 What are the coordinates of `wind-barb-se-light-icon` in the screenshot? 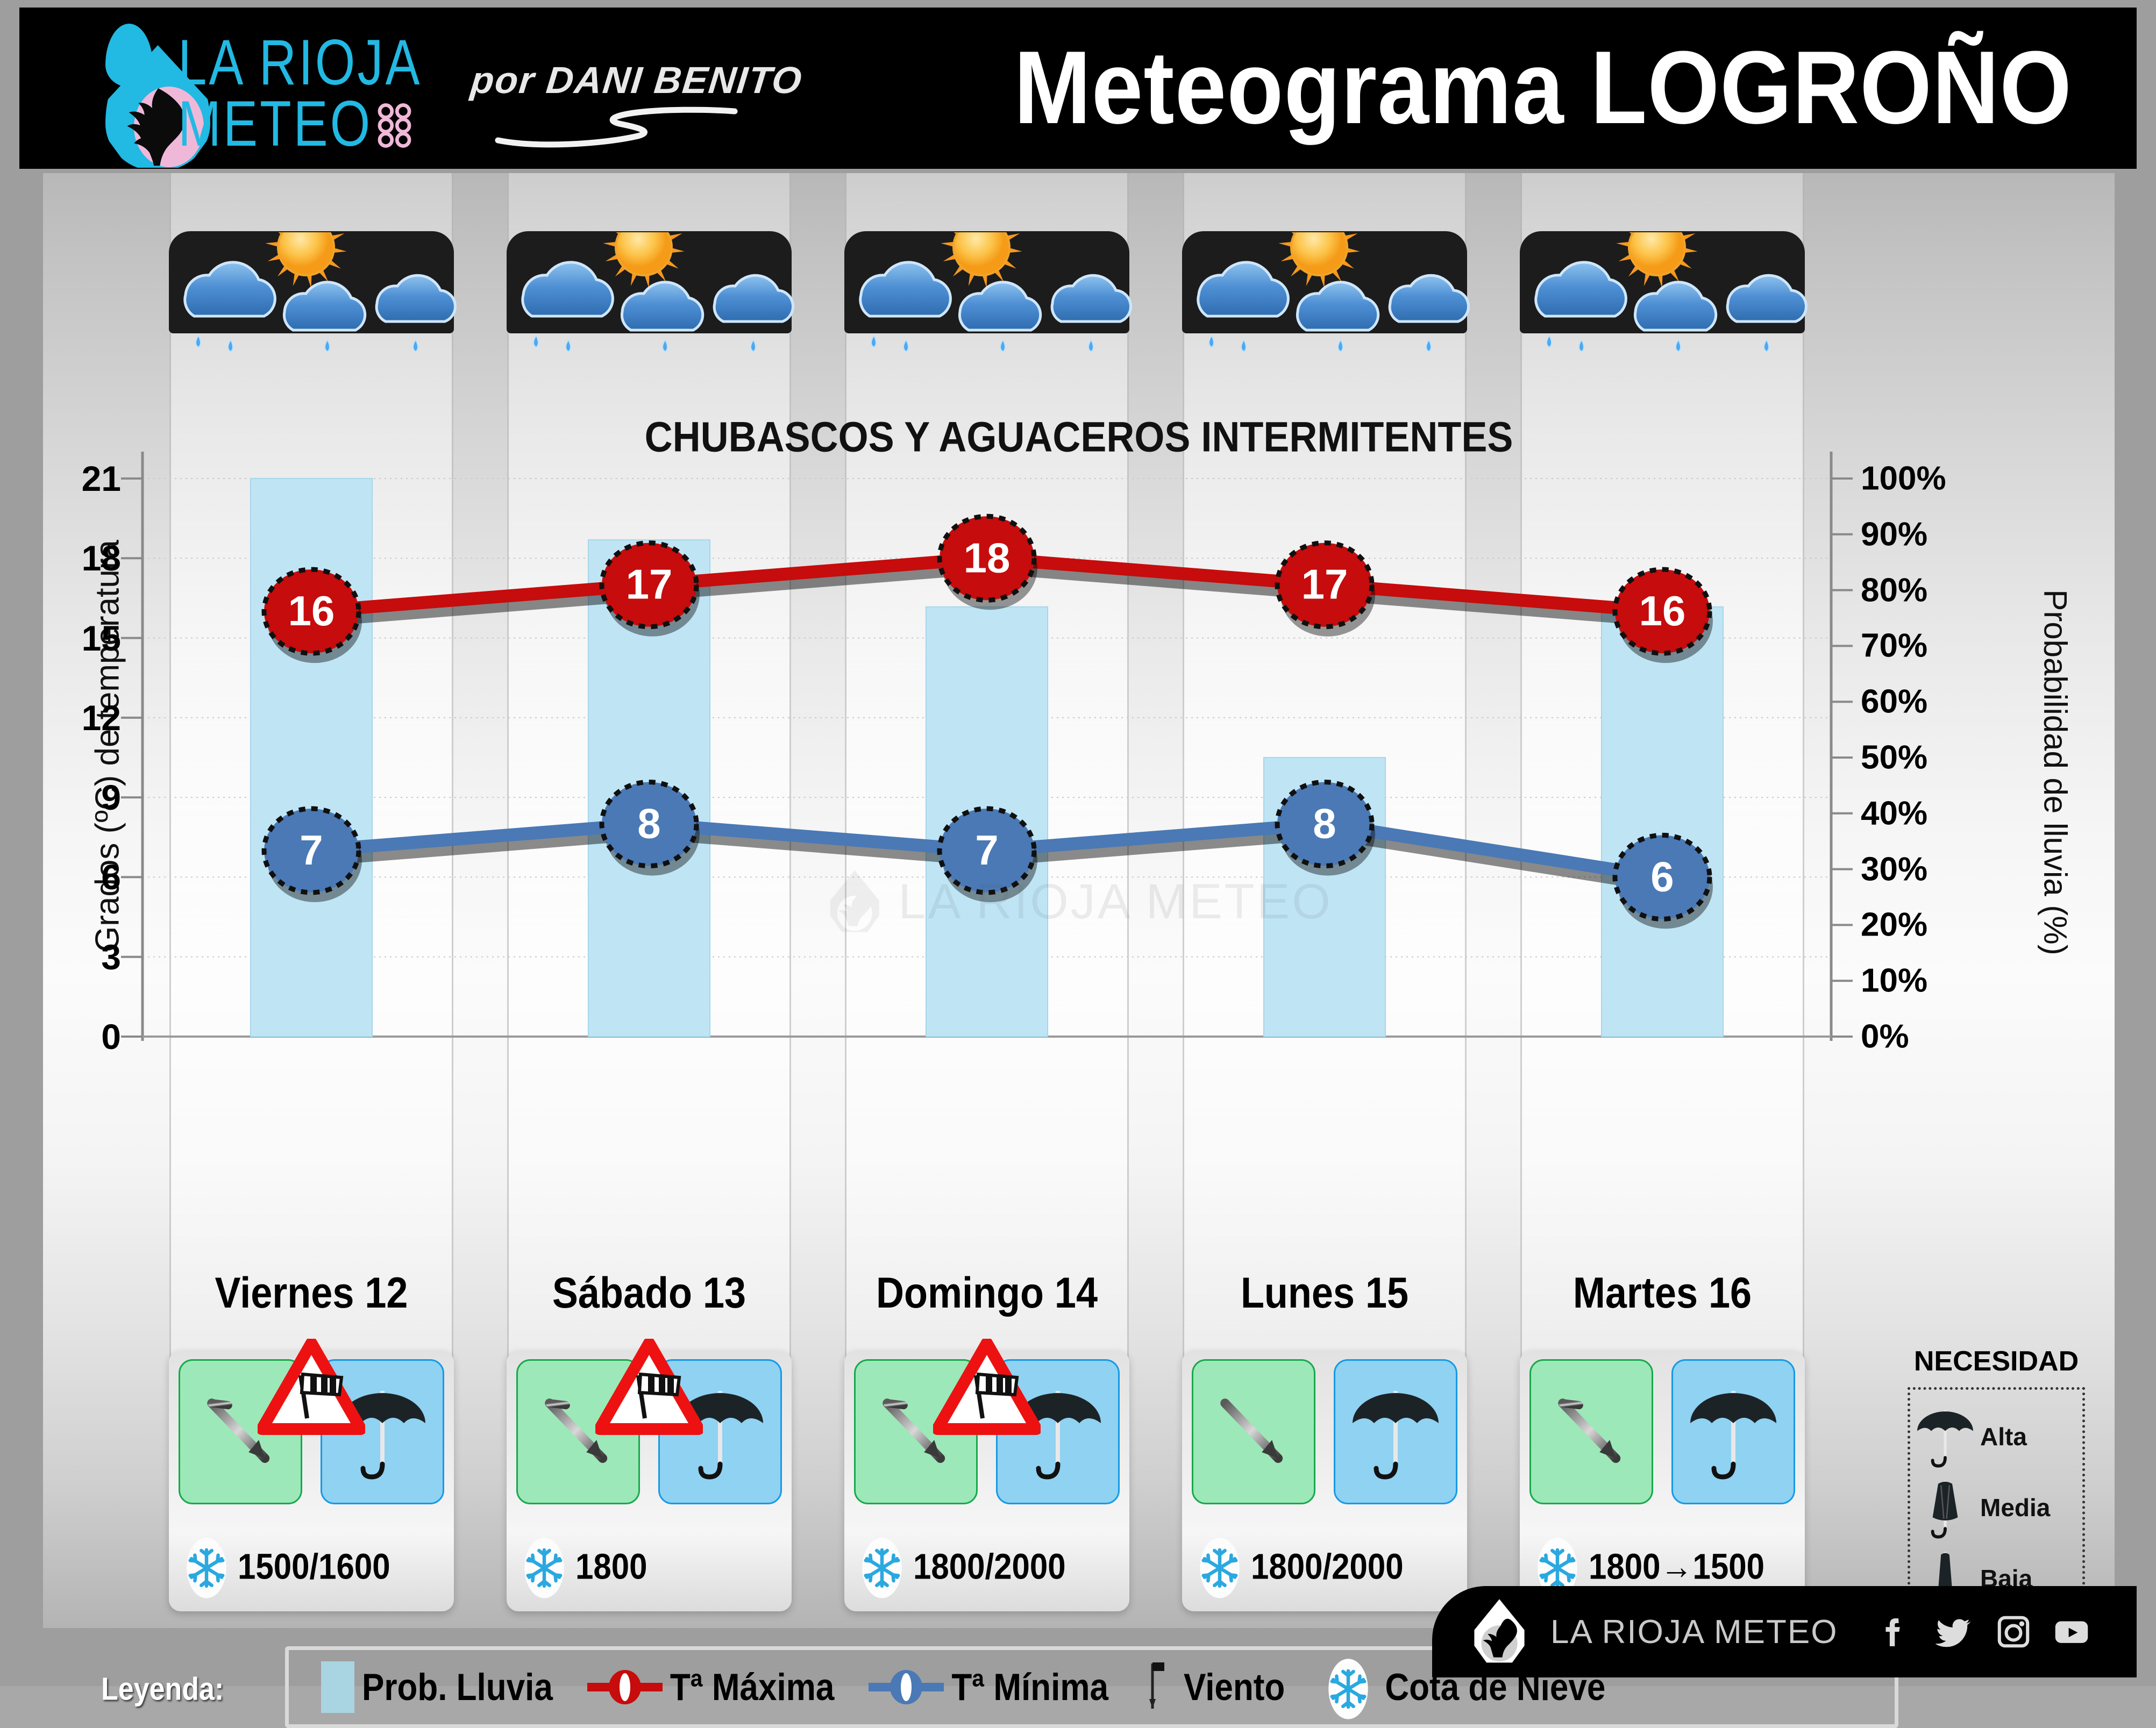 It's located at (1253, 1432).